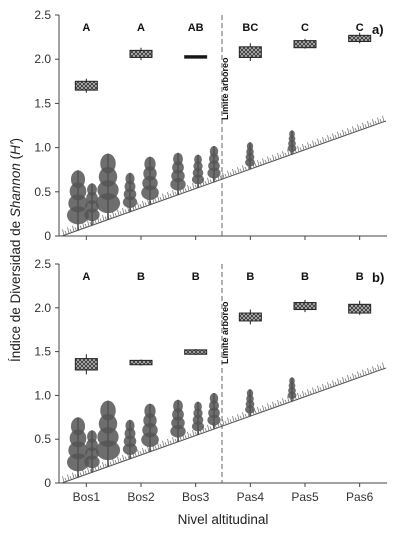 The width and height of the screenshot is (402, 535). I want to click on x-tick-labels: Bos1 Bos2 Bos3 Pas4 Pas5 Pas6, so click(223, 497).